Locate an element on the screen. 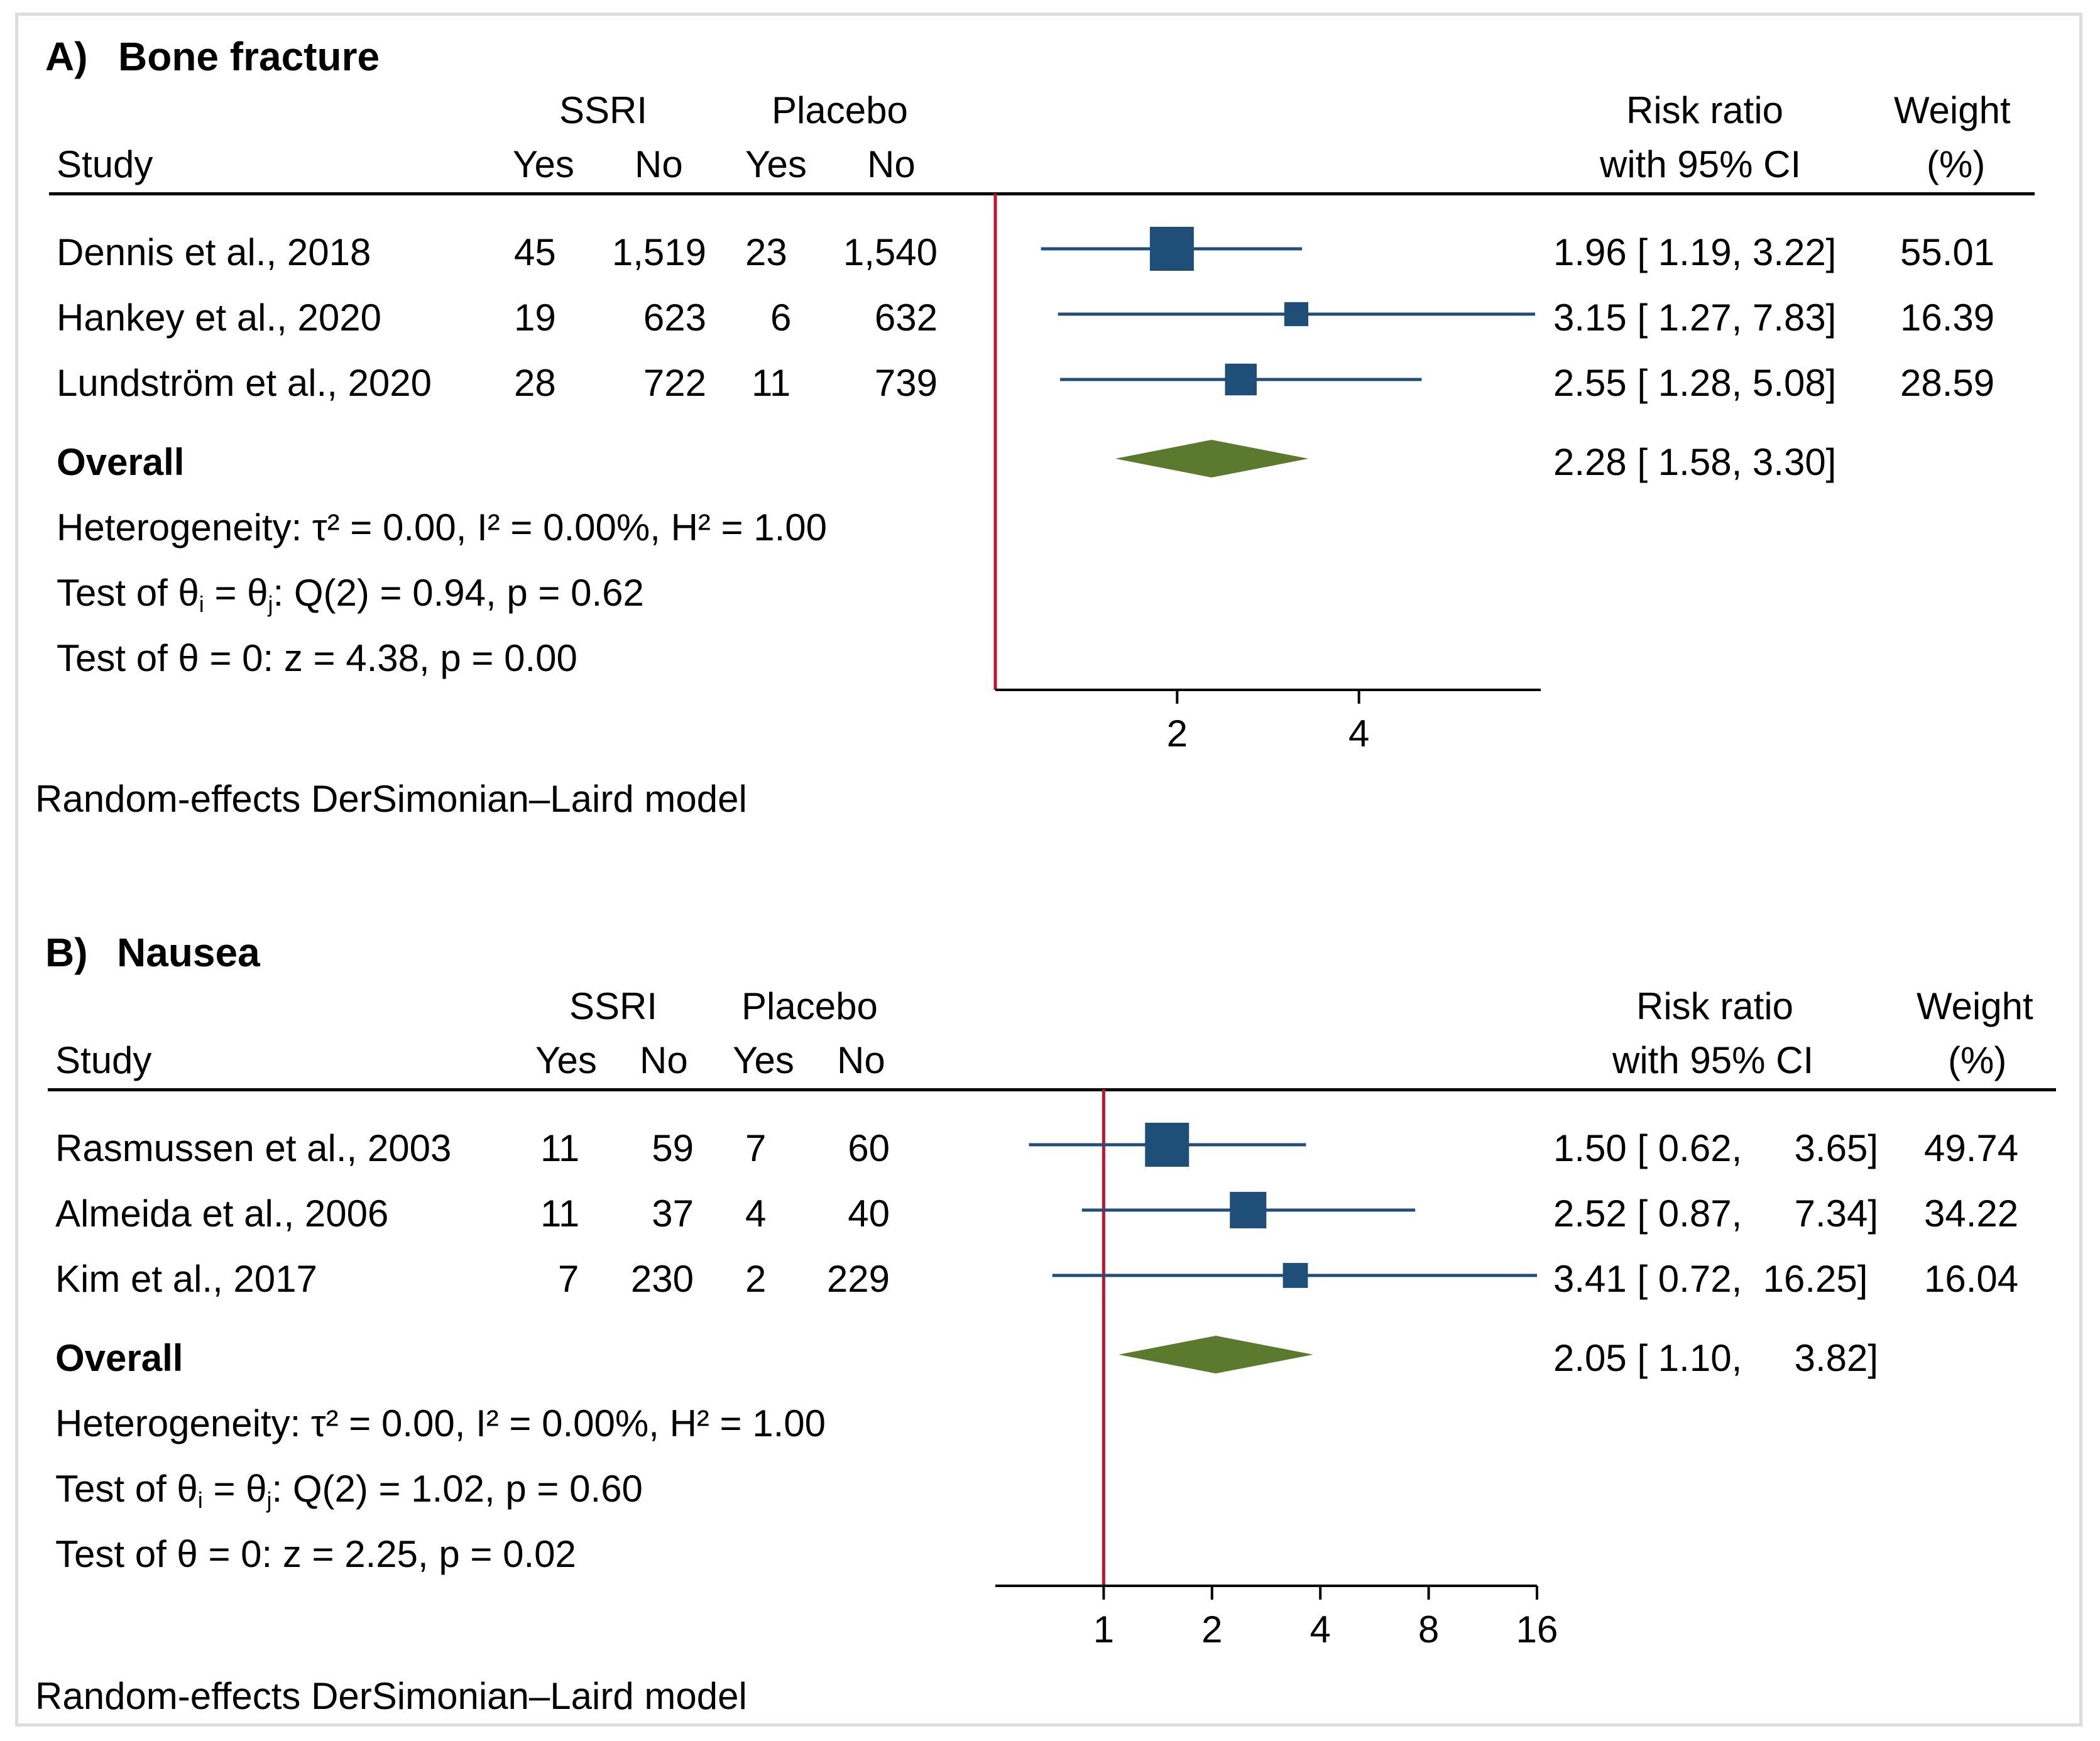  weight-text: 16.39 is located at coordinates (1947, 318).